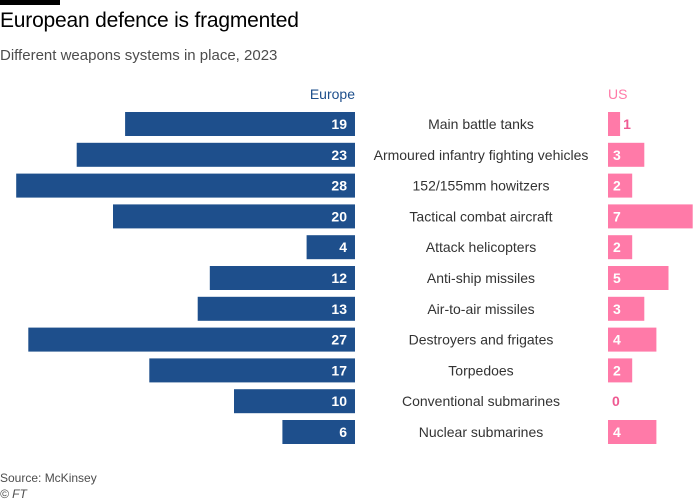  I want to click on chart-title: European defence is fragmented, so click(149, 20).